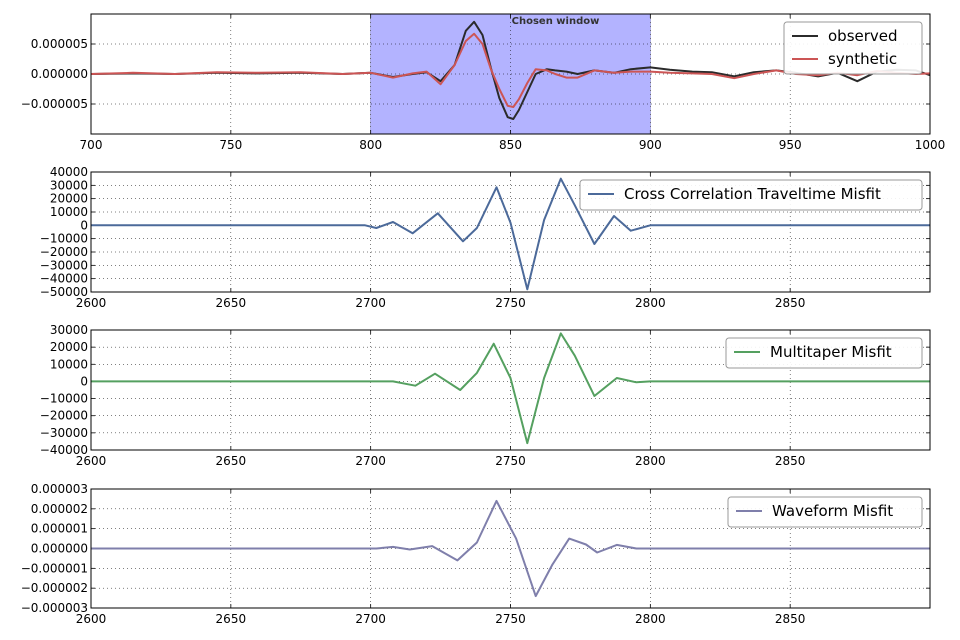  What do you see at coordinates (790, 145) in the screenshot?
I see `x-tick-label: 950` at bounding box center [790, 145].